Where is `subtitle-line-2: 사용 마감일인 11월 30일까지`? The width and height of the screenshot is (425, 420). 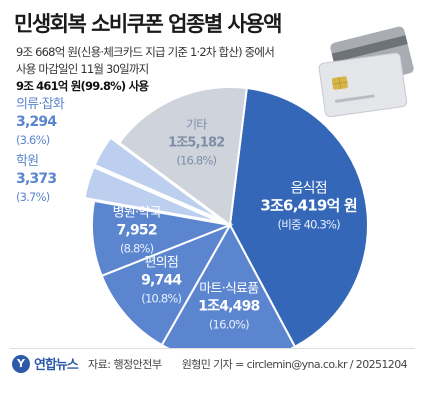 subtitle-line-2: 사용 마감일인 11월 30일까지 is located at coordinates (82, 69).